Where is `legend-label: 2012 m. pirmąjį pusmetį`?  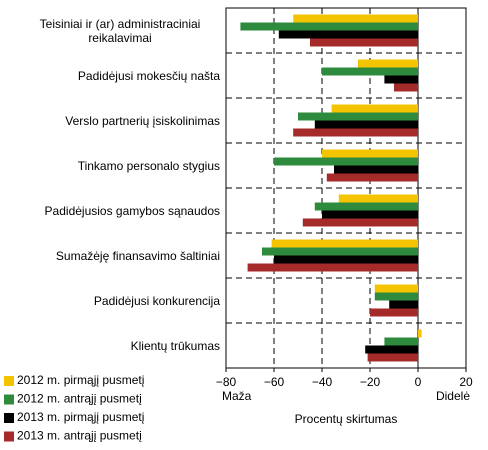
legend-label: 2012 m. pirmąjį pusmetį is located at coordinates (81, 380).